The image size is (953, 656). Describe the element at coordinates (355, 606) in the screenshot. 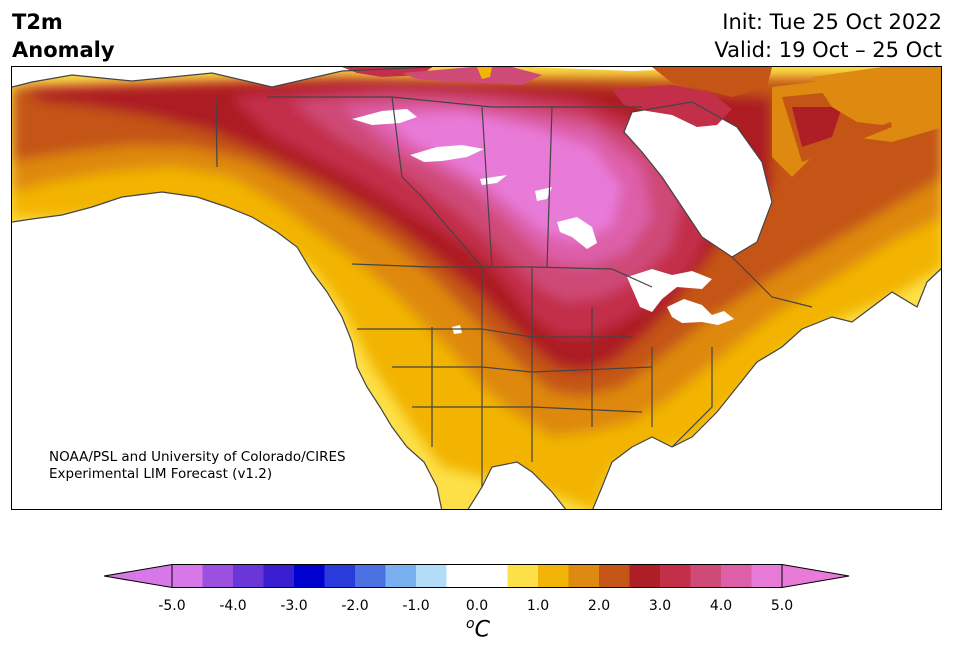

I see `colorbar-tick-label: -2.0` at that location.